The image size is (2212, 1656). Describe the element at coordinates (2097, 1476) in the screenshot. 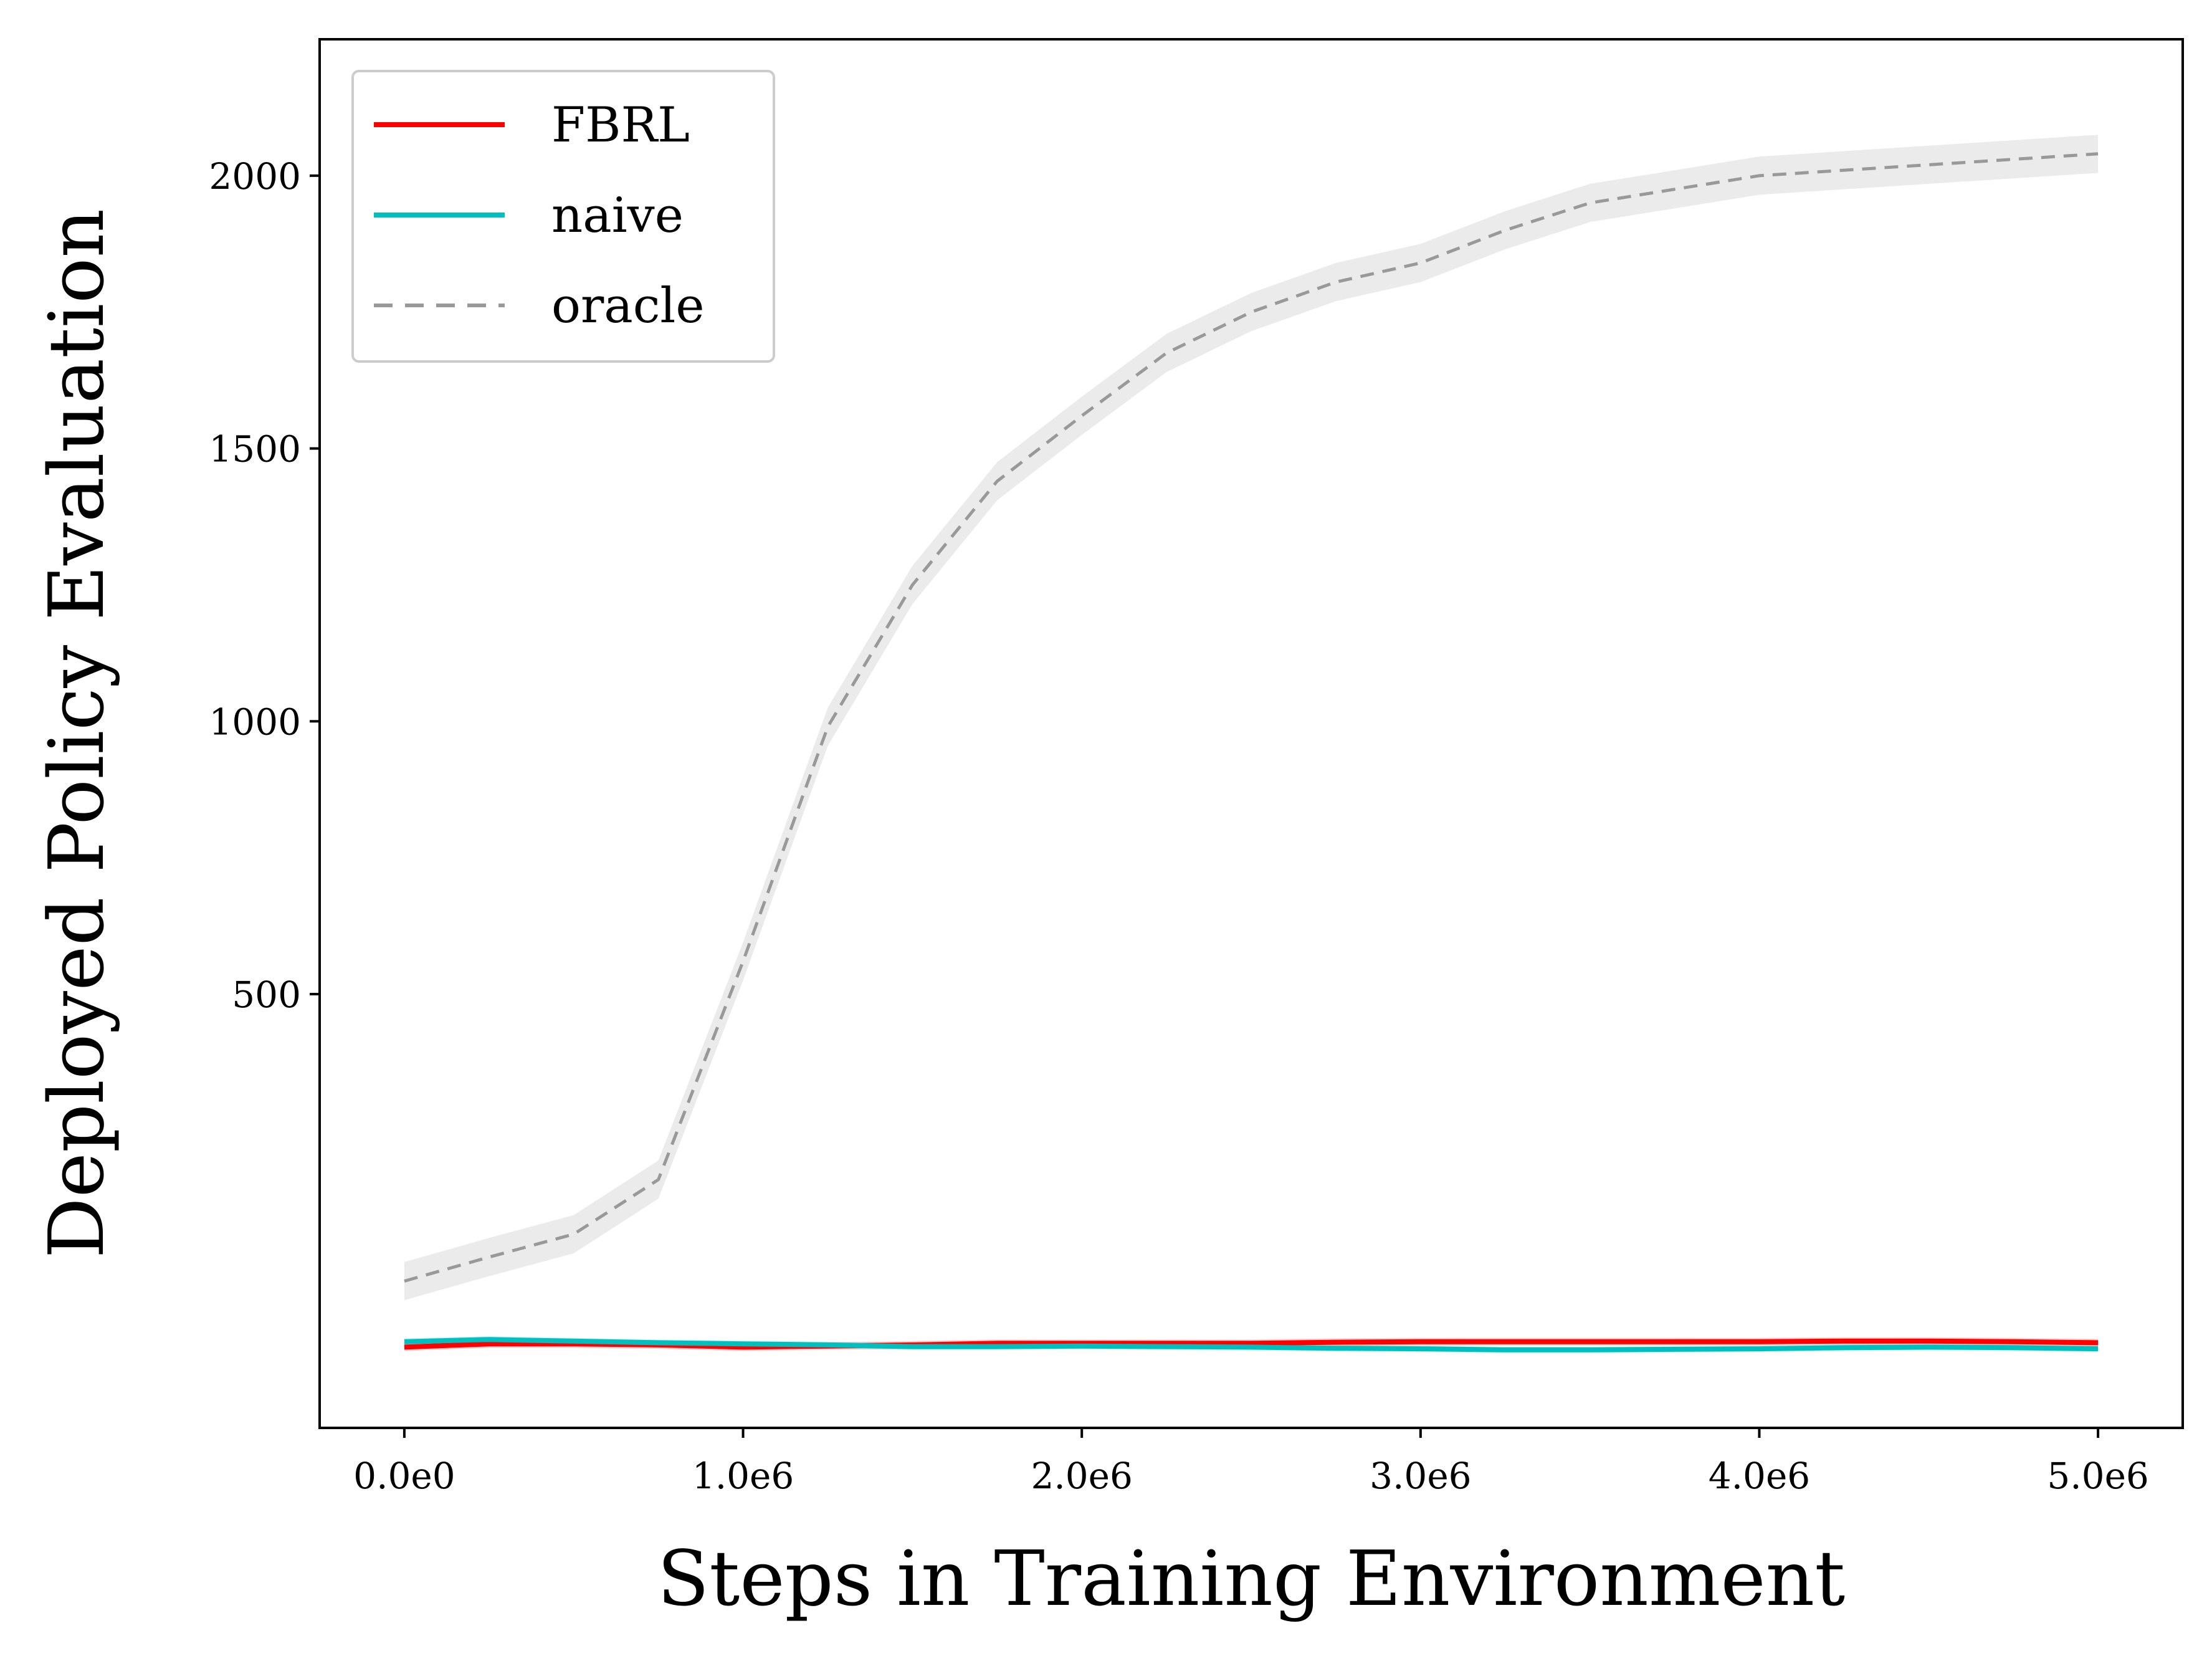

I see `x-tick-label: 5.0e6` at that location.